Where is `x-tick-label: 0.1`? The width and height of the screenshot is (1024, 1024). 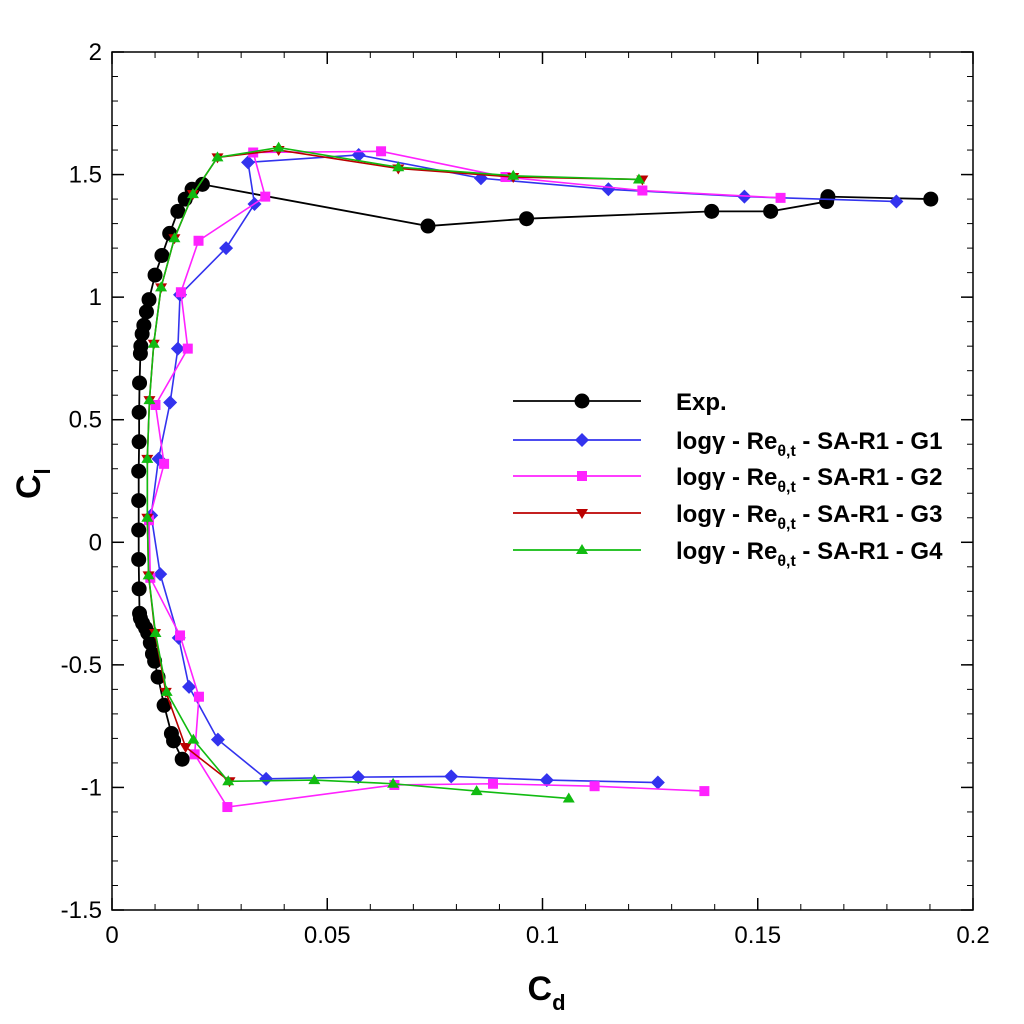 x-tick-label: 0.1 is located at coordinates (542, 935).